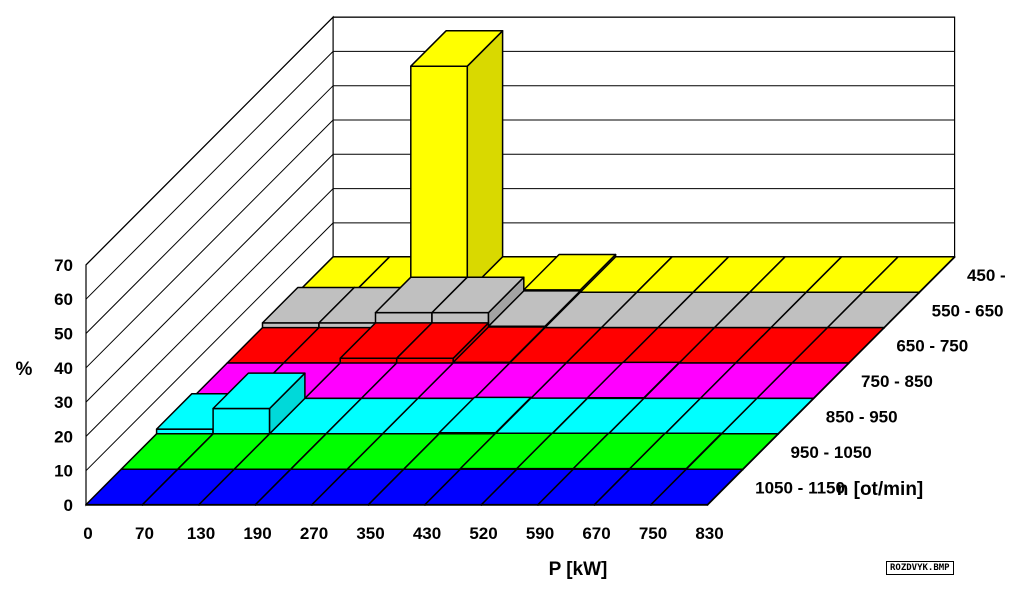 This screenshot has height=607, width=1010. I want to click on series-label: 850 - 950, so click(862, 417).